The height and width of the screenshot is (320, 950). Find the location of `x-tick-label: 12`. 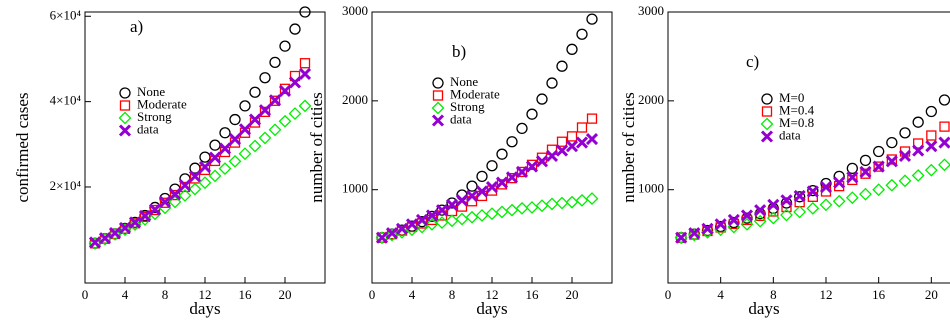

x-tick-label: 12 is located at coordinates (826, 294).